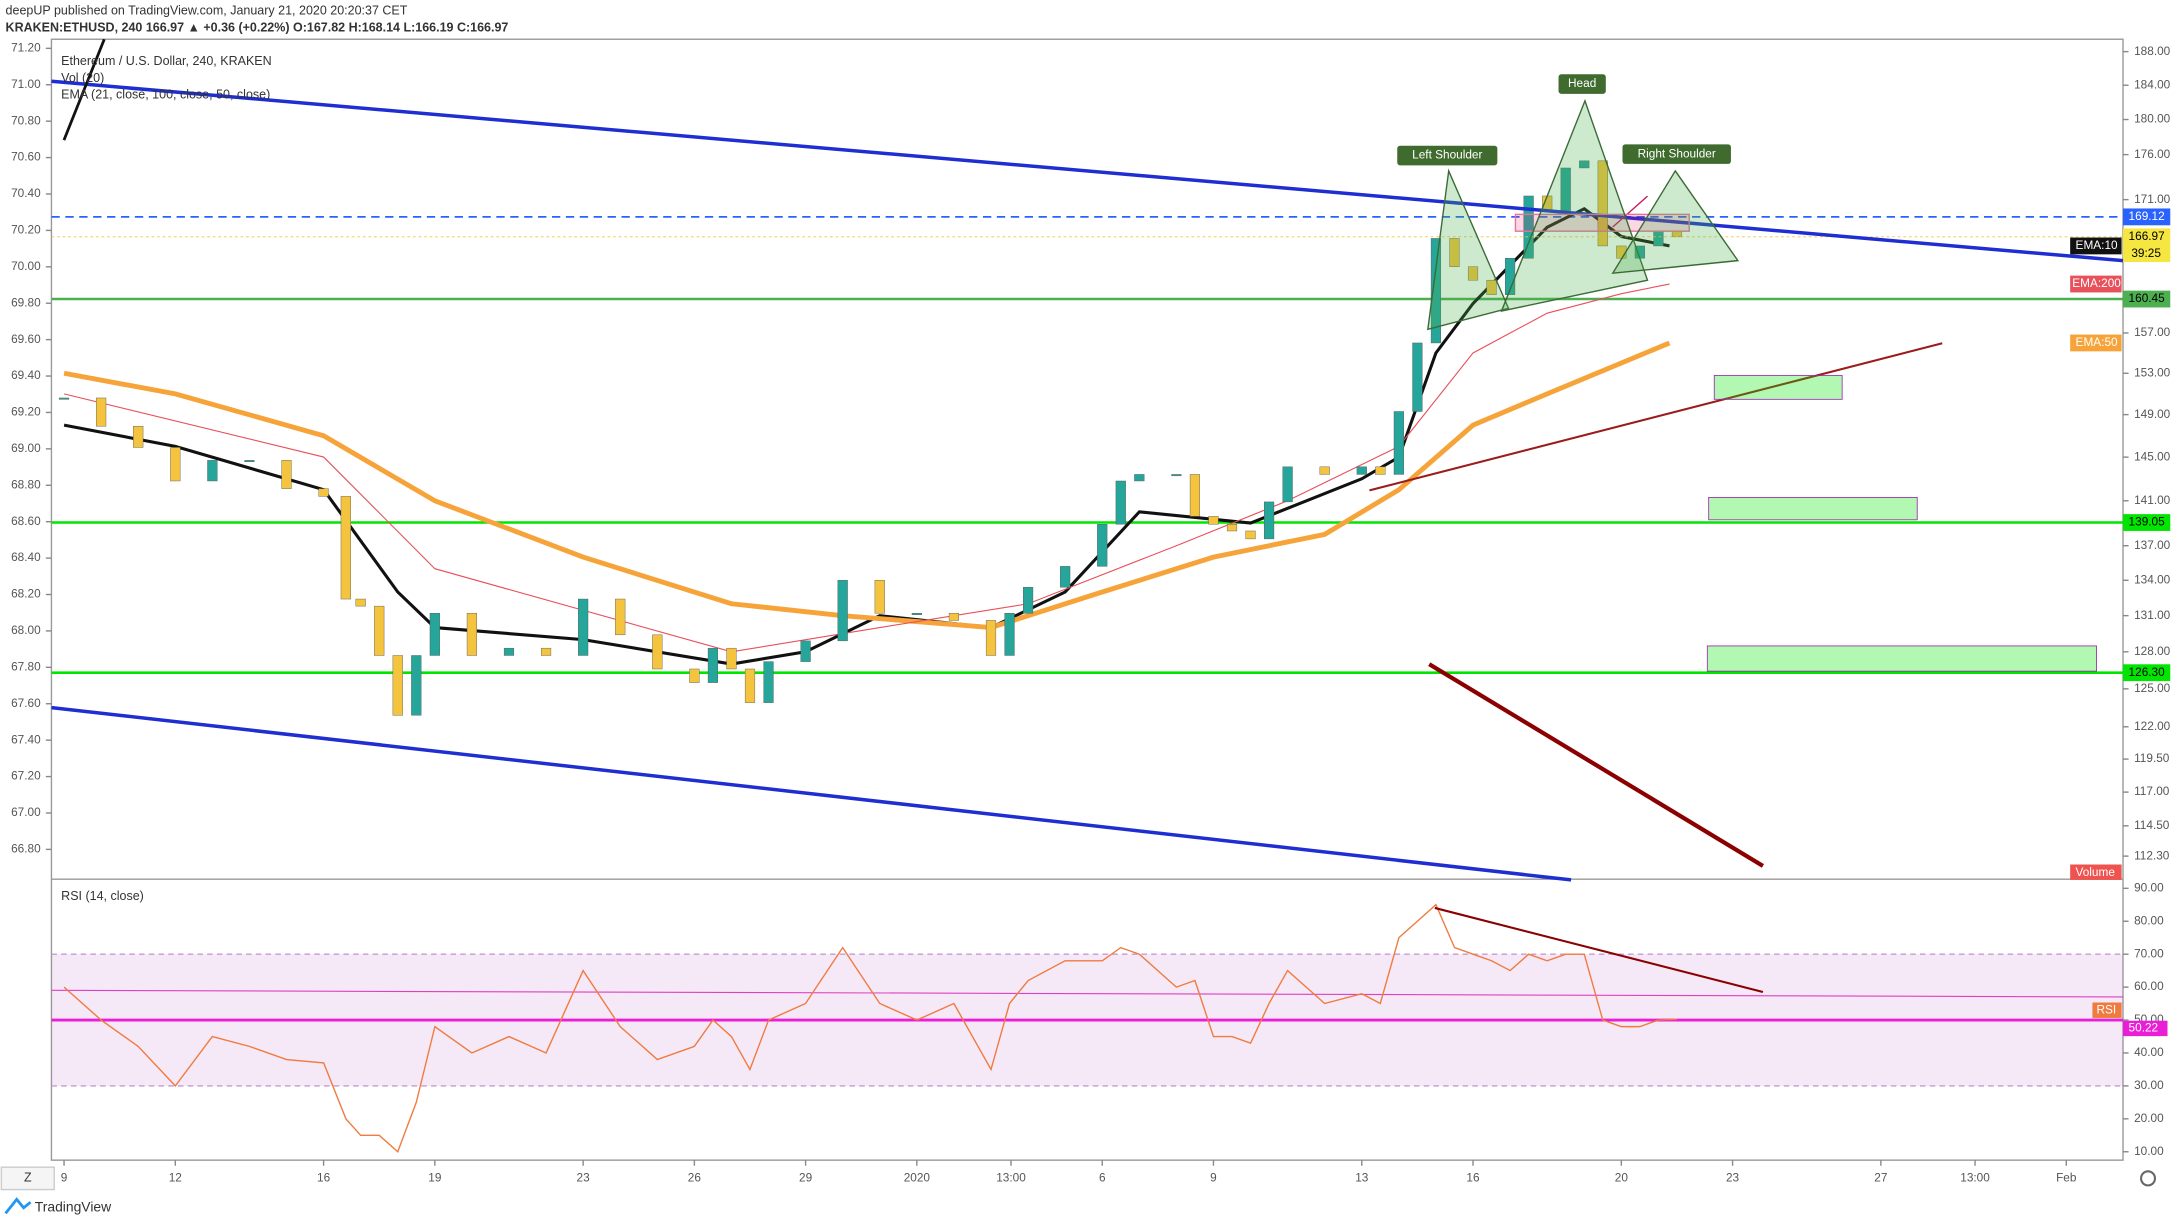  Describe the element at coordinates (1622, 1177) in the screenshot. I see `x-tick-label: 20` at that location.